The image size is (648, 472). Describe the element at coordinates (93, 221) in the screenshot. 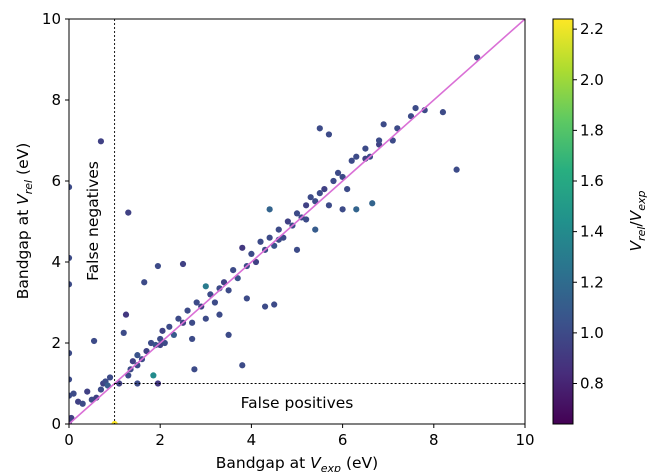

I see `false-negatives-annotation: False negatives` at that location.